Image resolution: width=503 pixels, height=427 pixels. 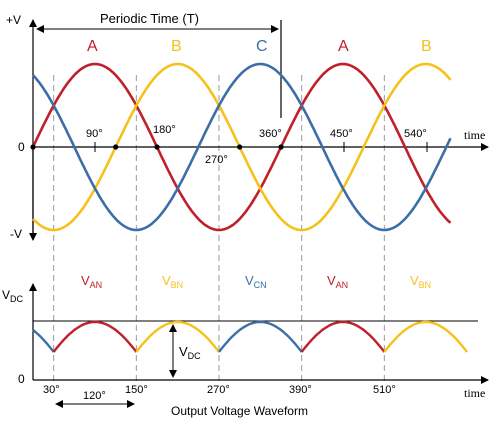 What do you see at coordinates (21, 379) in the screenshot?
I see `lower-y-zero-label: 0` at bounding box center [21, 379].